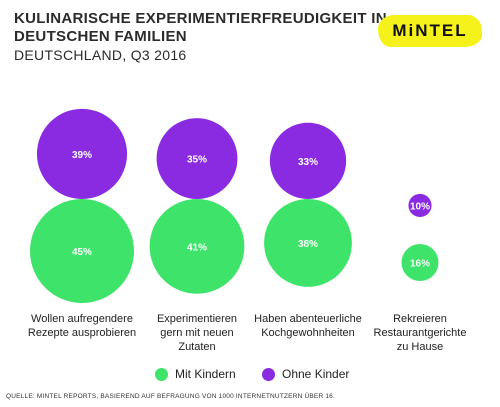  What do you see at coordinates (316, 374) in the screenshot?
I see `legend-label-ohne-kinder: Ohne Kinder` at bounding box center [316, 374].